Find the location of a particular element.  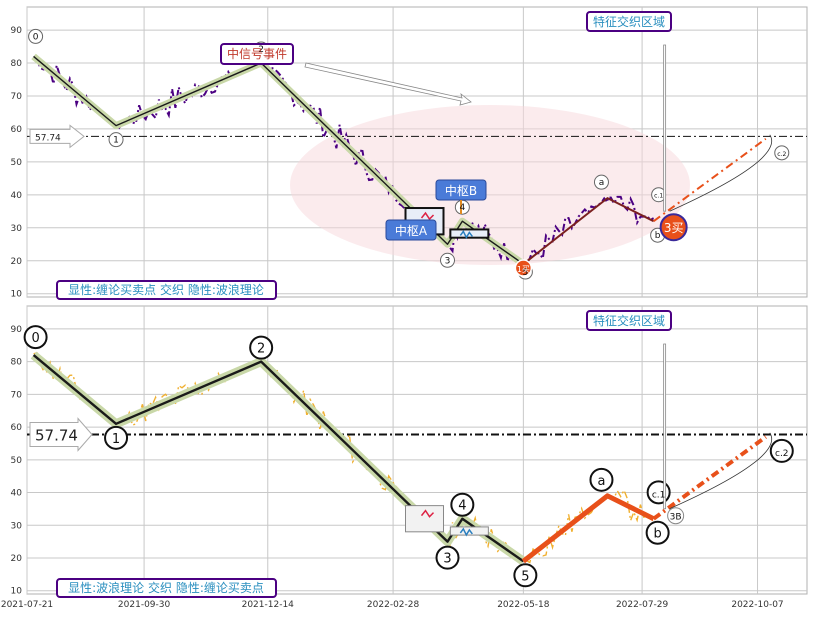

x-tick-label: 2021-12-14 is located at coordinates (268, 605).